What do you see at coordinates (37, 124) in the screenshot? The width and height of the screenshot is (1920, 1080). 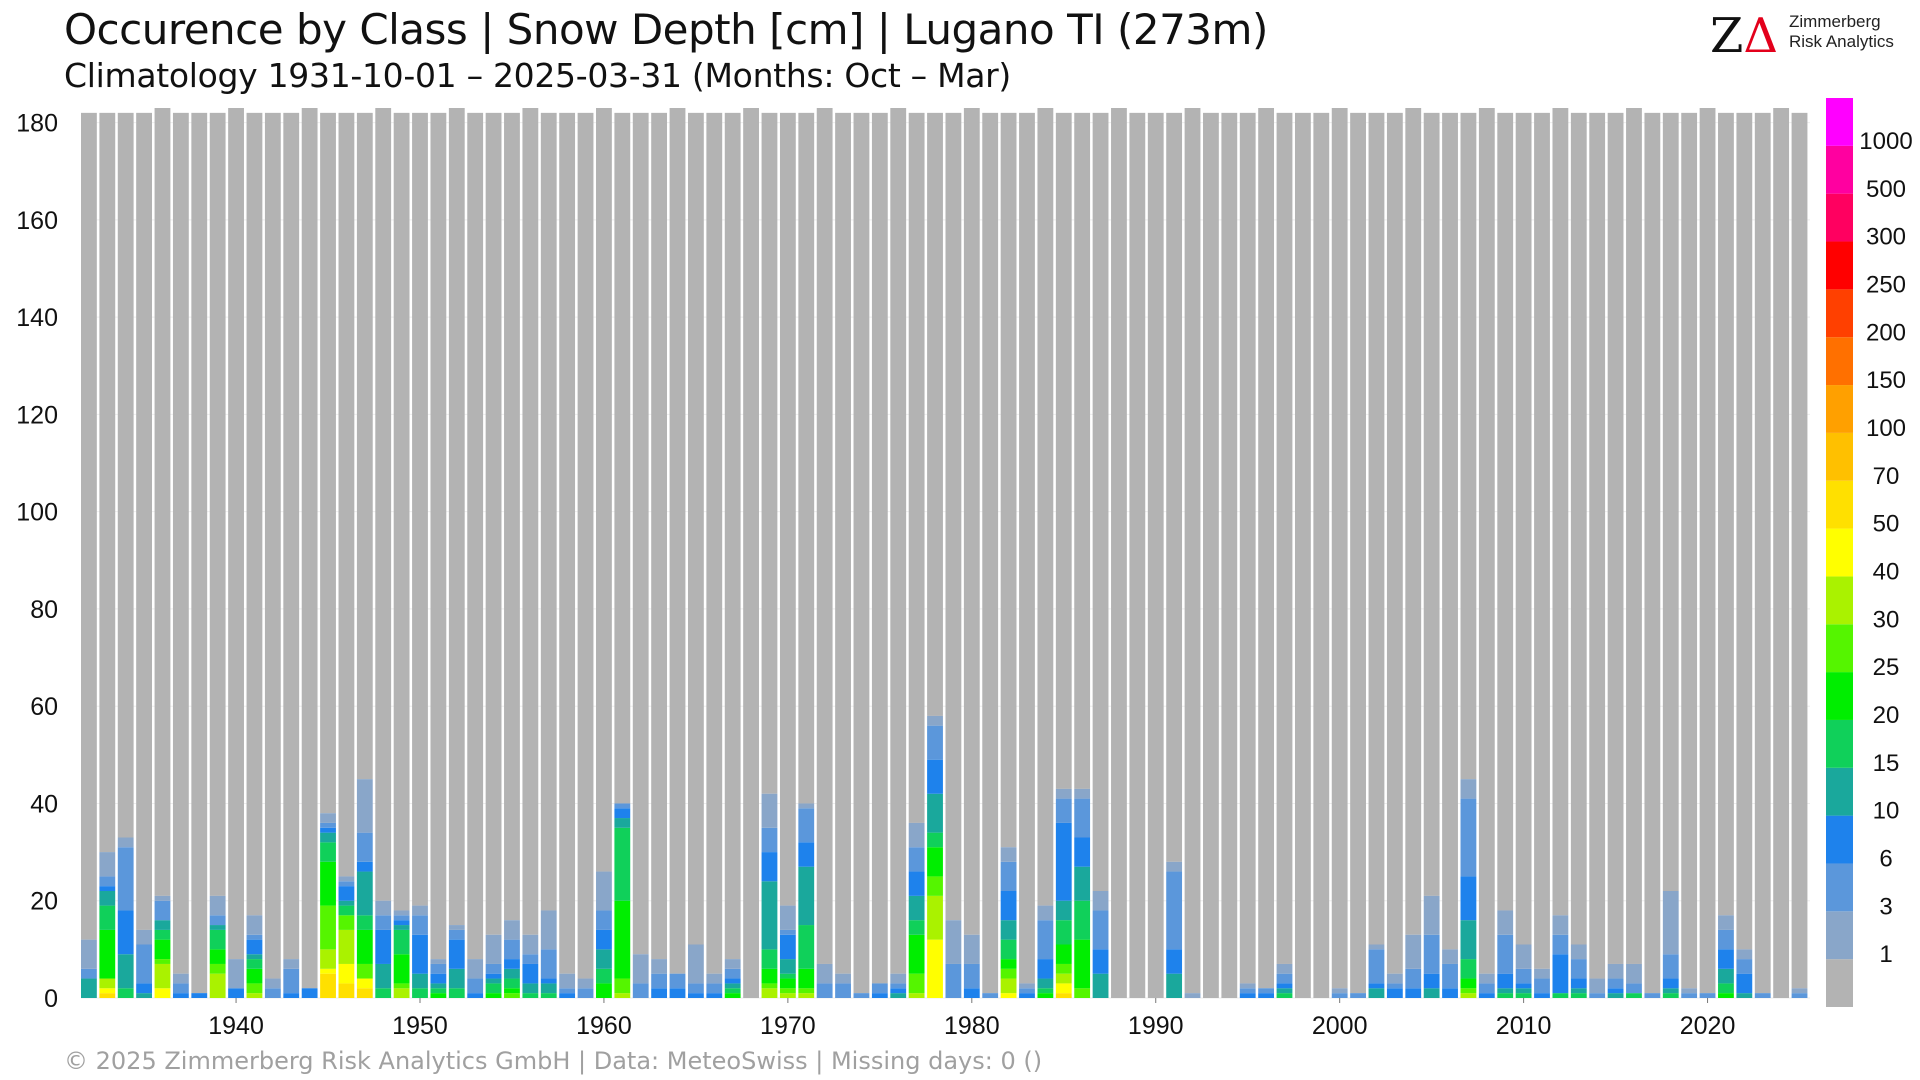 I see `y-tick-label: 180` at bounding box center [37, 124].